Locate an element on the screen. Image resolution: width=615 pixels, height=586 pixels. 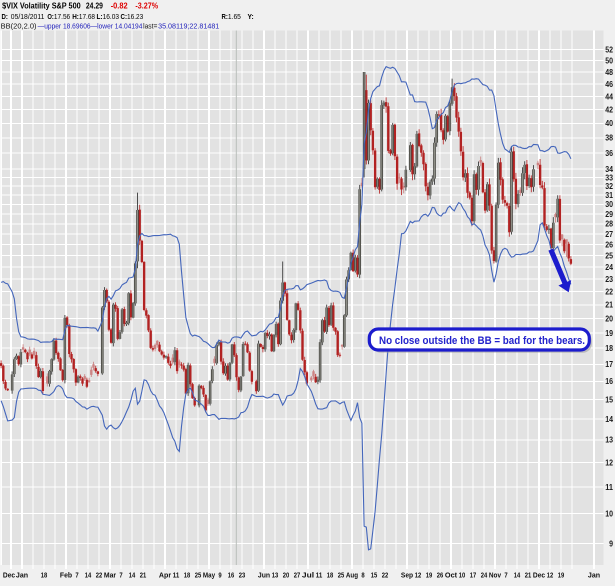
svg-text: Apr is located at coordinates (165, 575).